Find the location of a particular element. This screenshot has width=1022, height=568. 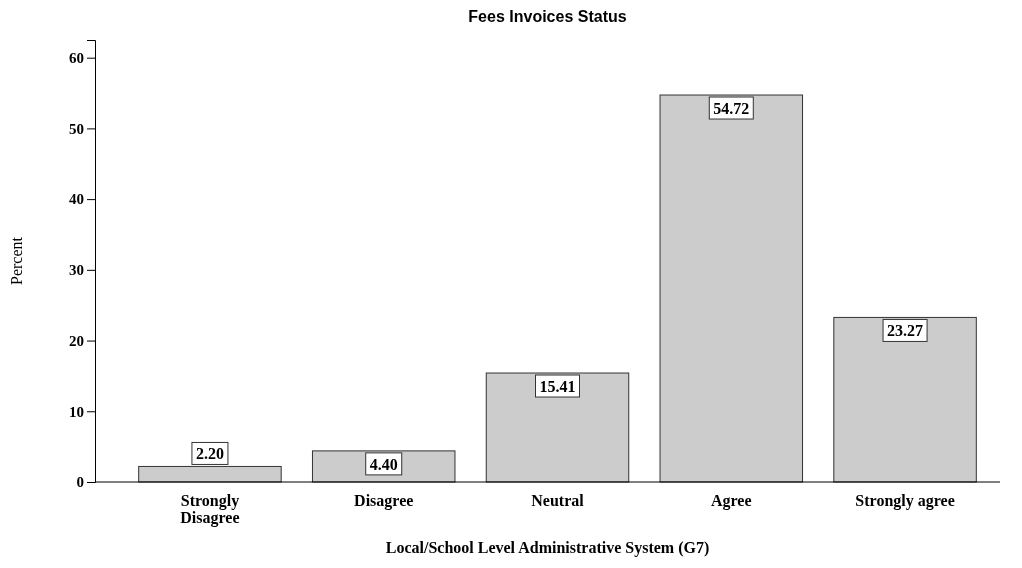

x-tick-label: Agree is located at coordinates (731, 501).